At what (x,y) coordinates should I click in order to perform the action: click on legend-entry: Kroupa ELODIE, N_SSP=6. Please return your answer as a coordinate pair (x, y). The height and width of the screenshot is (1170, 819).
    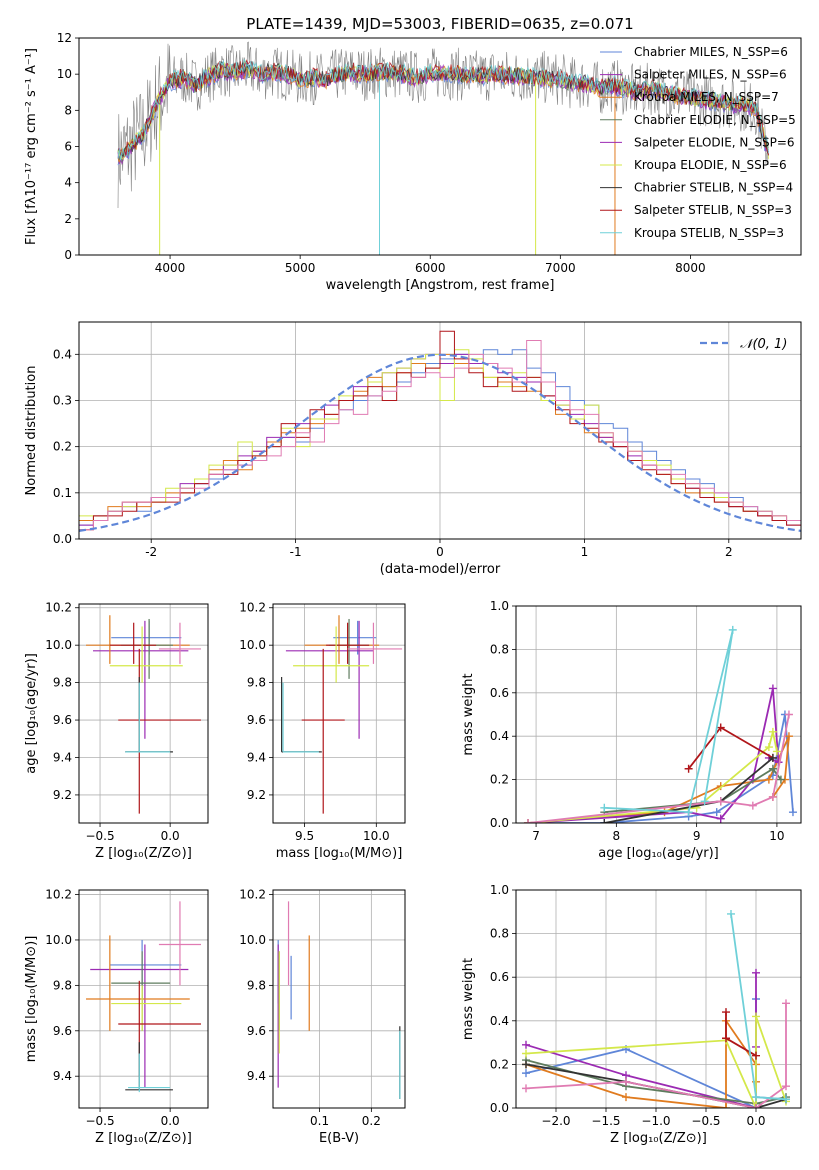
    Looking at the image, I should click on (710, 165).